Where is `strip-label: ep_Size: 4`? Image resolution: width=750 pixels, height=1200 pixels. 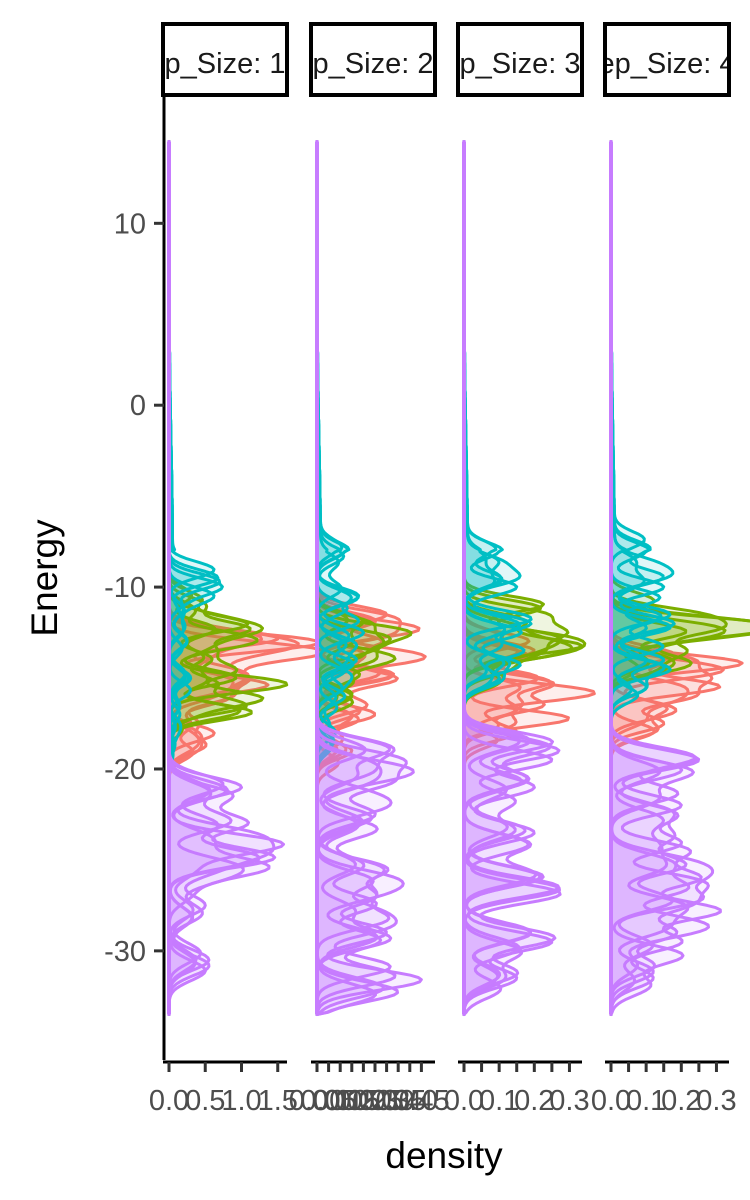 strip-label: ep_Size: 4 is located at coordinates (666, 64).